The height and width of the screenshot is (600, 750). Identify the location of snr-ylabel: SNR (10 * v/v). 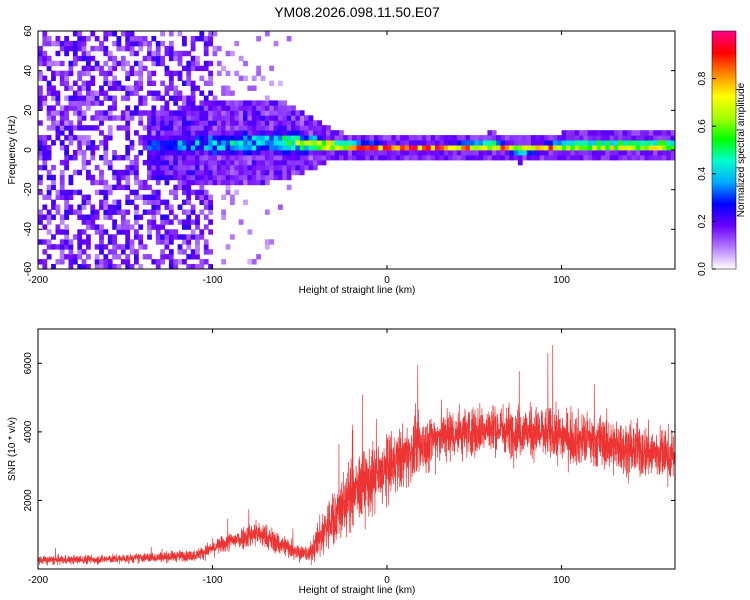
(12, 449).